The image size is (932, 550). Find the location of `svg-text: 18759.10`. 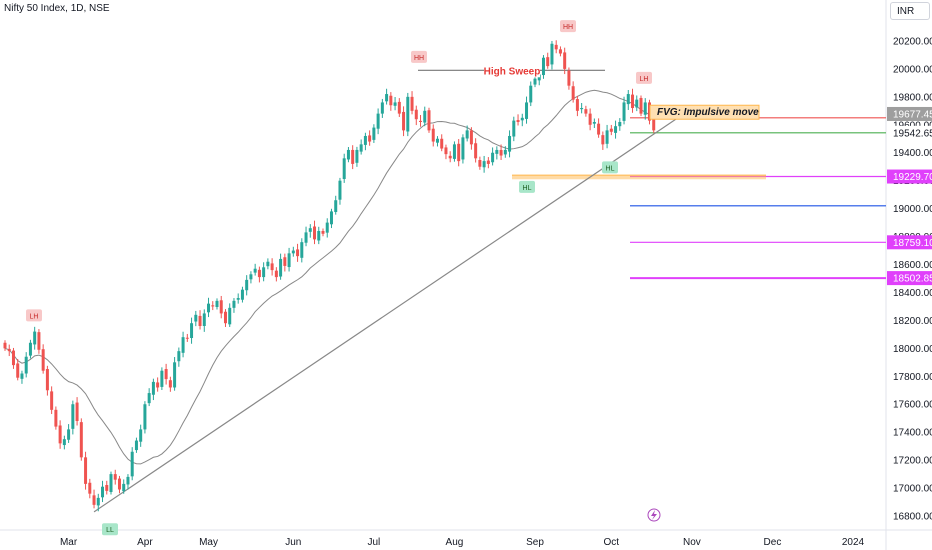

svg-text: 18759.10 is located at coordinates (912, 243).